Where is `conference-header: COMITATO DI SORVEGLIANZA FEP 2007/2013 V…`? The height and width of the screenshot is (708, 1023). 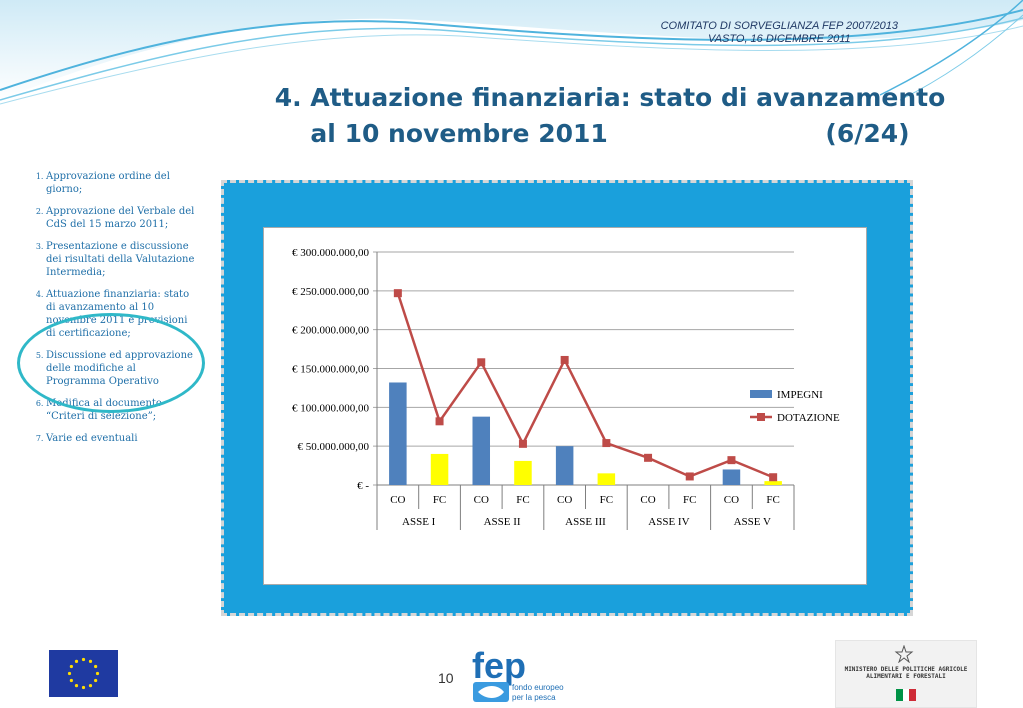 conference-header: COMITATO DI SORVEGLIANZA FEP 2007/2013 V… is located at coordinates (779, 33).